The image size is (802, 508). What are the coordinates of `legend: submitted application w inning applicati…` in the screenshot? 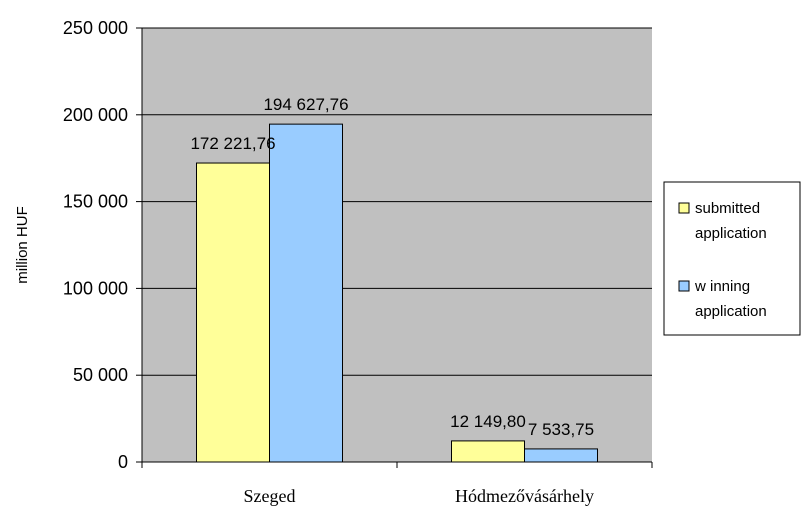 It's located at (732, 258).